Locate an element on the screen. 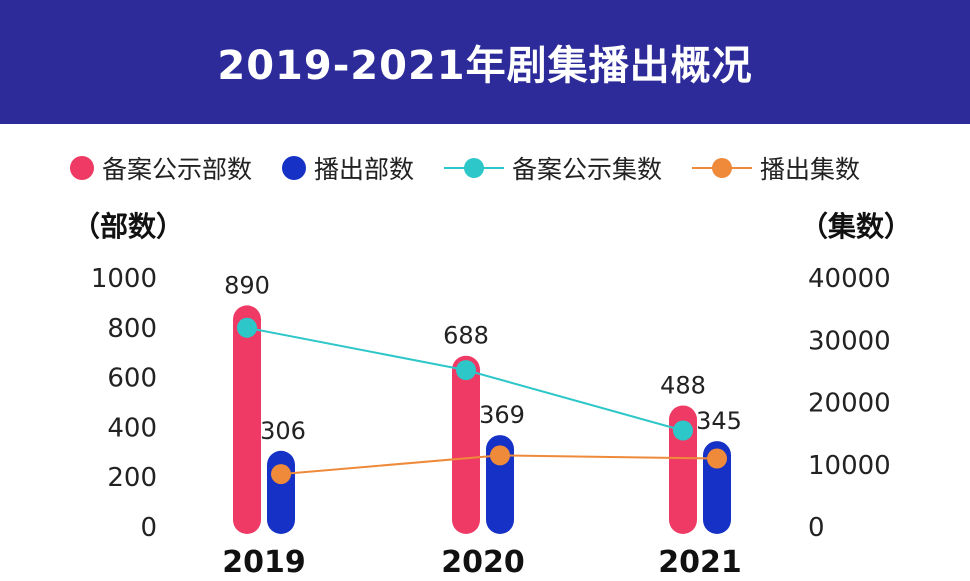 The image size is (970, 581). category-label: 2020 is located at coordinates (483, 562).